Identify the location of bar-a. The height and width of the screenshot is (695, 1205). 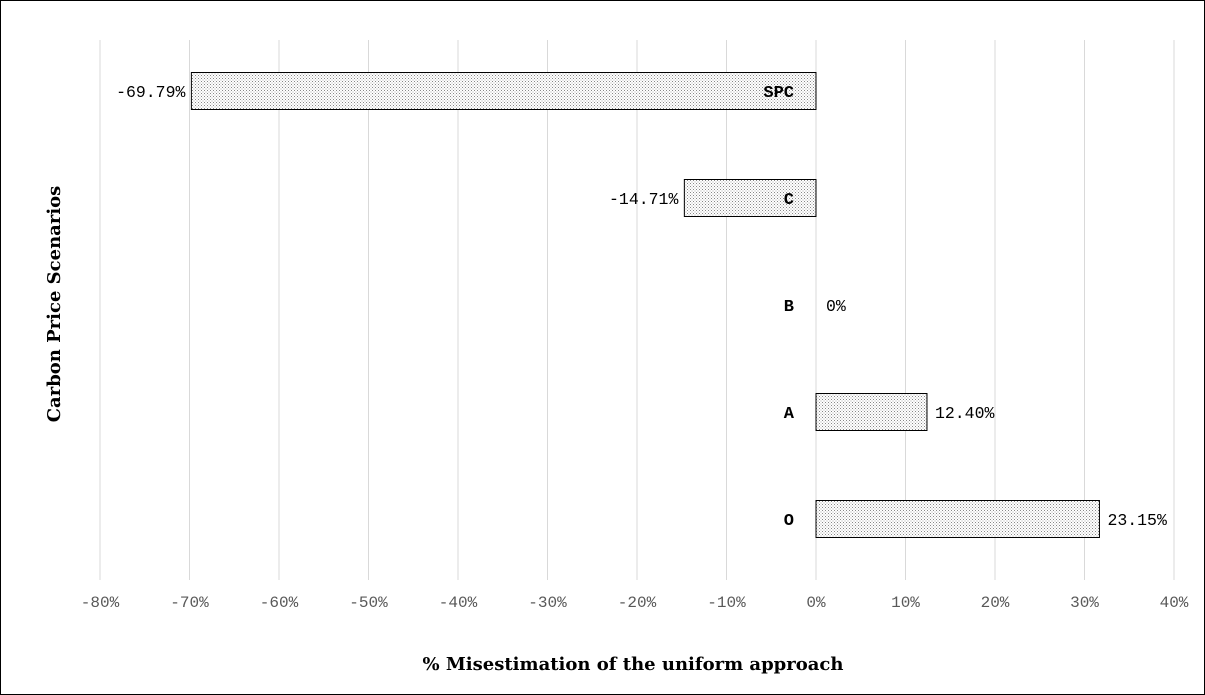
(871, 412).